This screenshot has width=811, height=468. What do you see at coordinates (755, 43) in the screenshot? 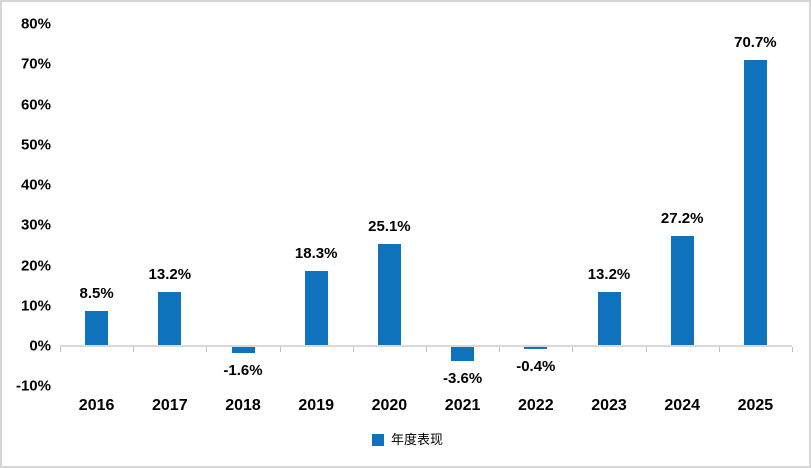
I see `data-label-2025: 70.7%` at bounding box center [755, 43].